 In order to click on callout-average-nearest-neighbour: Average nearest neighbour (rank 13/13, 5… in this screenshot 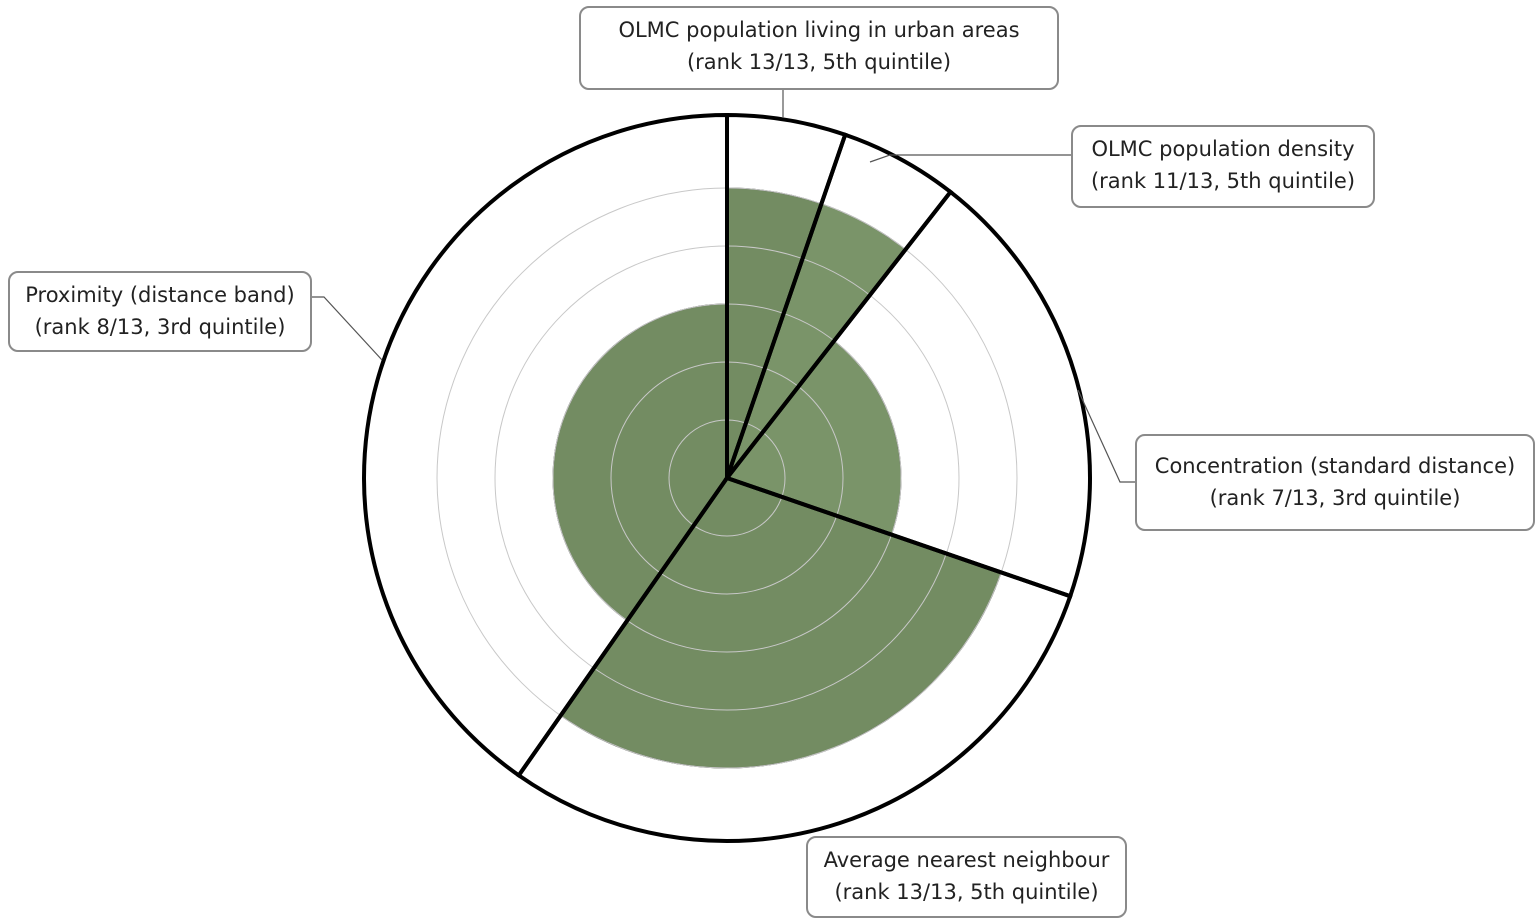, I will do `click(966, 877)`.